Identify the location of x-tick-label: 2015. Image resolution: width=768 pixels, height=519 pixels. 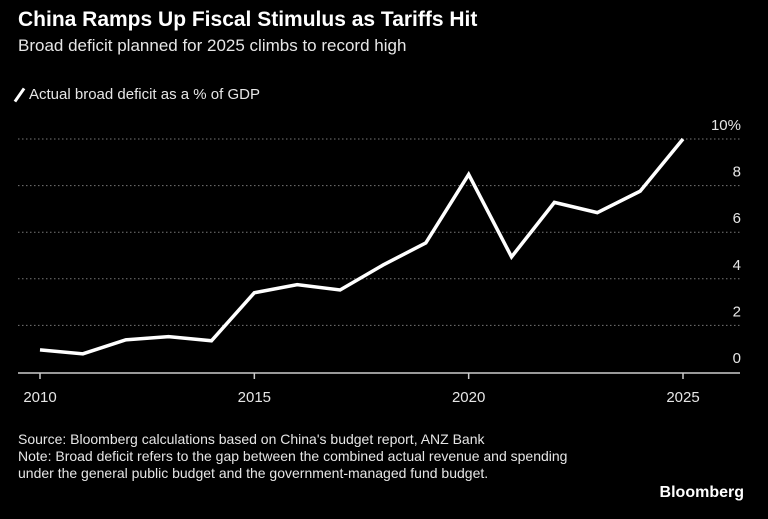
(254, 397).